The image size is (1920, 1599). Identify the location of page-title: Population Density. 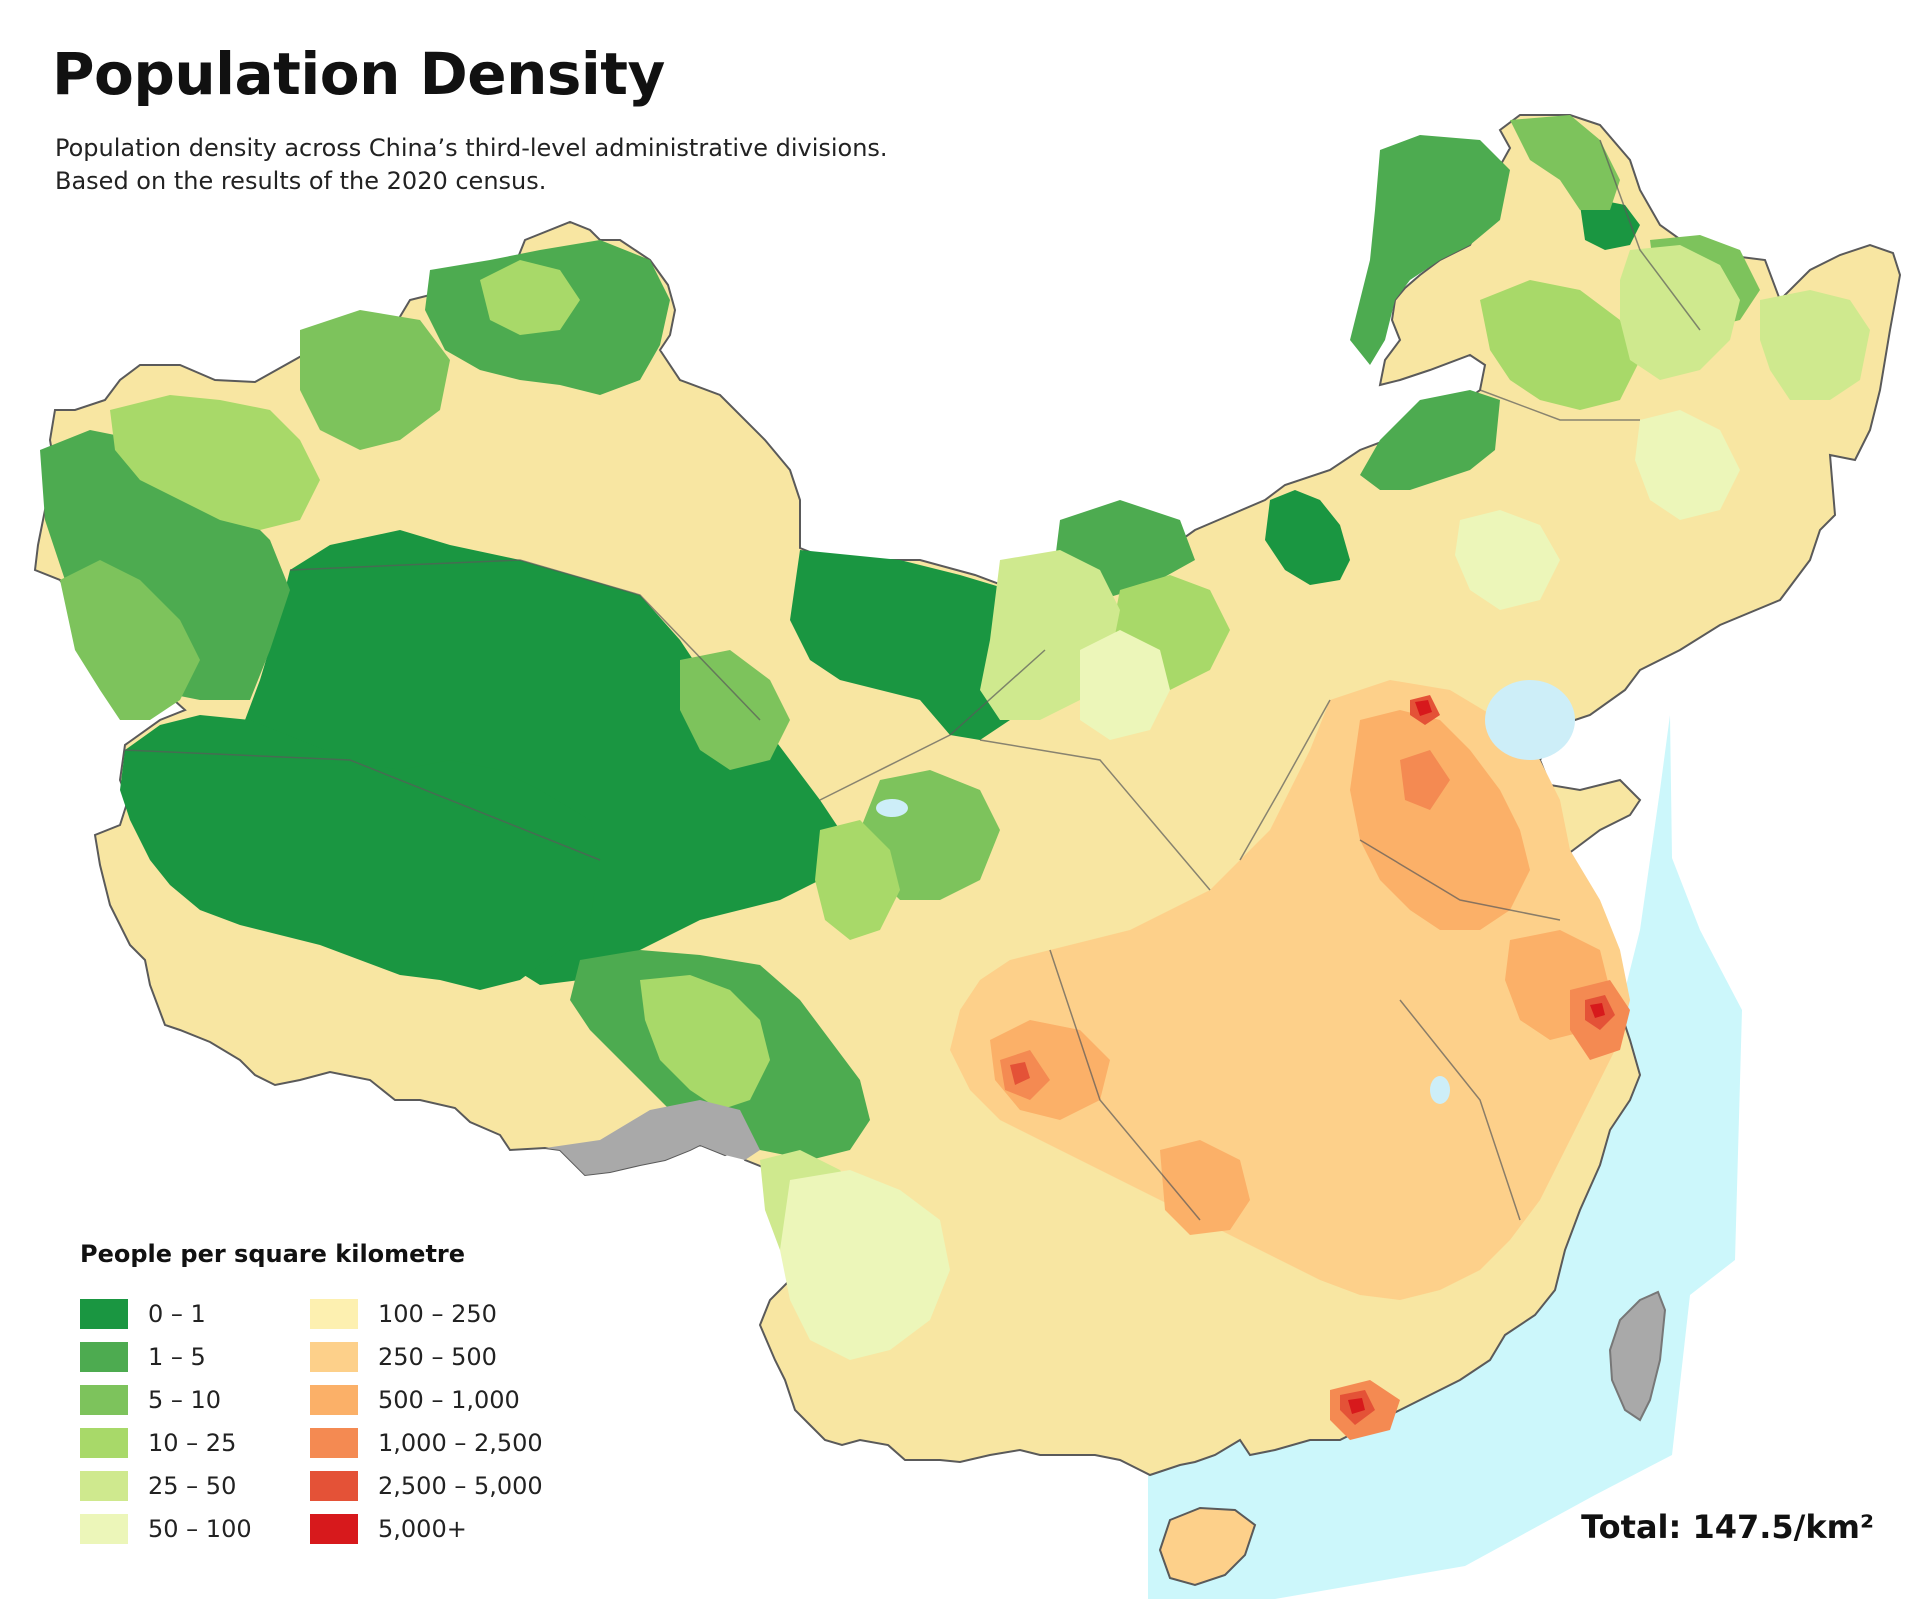
(358, 74).